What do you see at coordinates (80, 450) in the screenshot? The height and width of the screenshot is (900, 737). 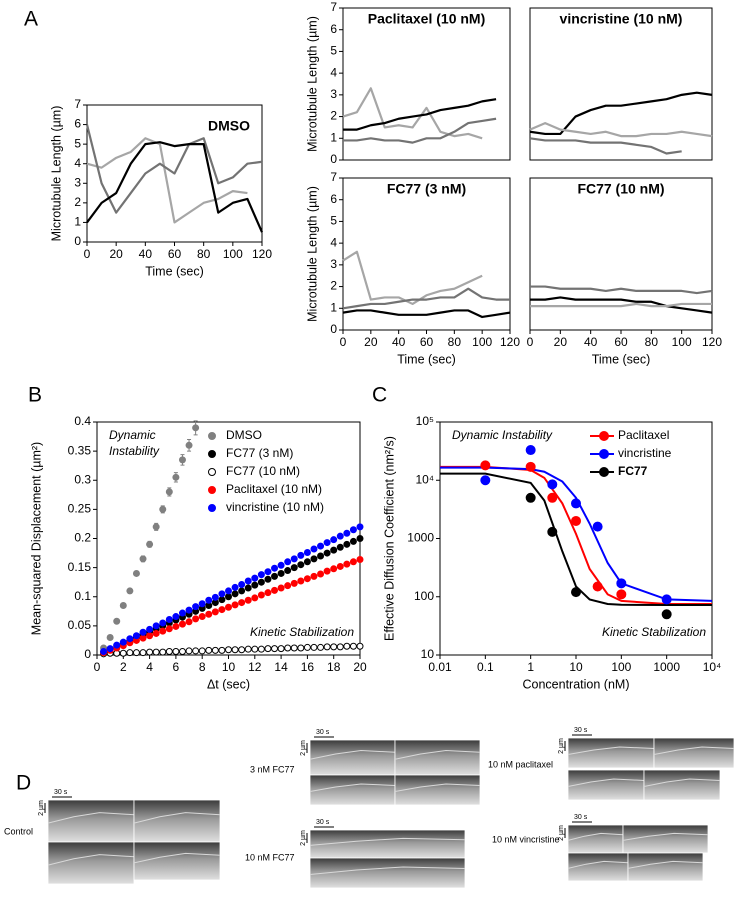 I see `y-tick-label: 0.35` at bounding box center [80, 450].